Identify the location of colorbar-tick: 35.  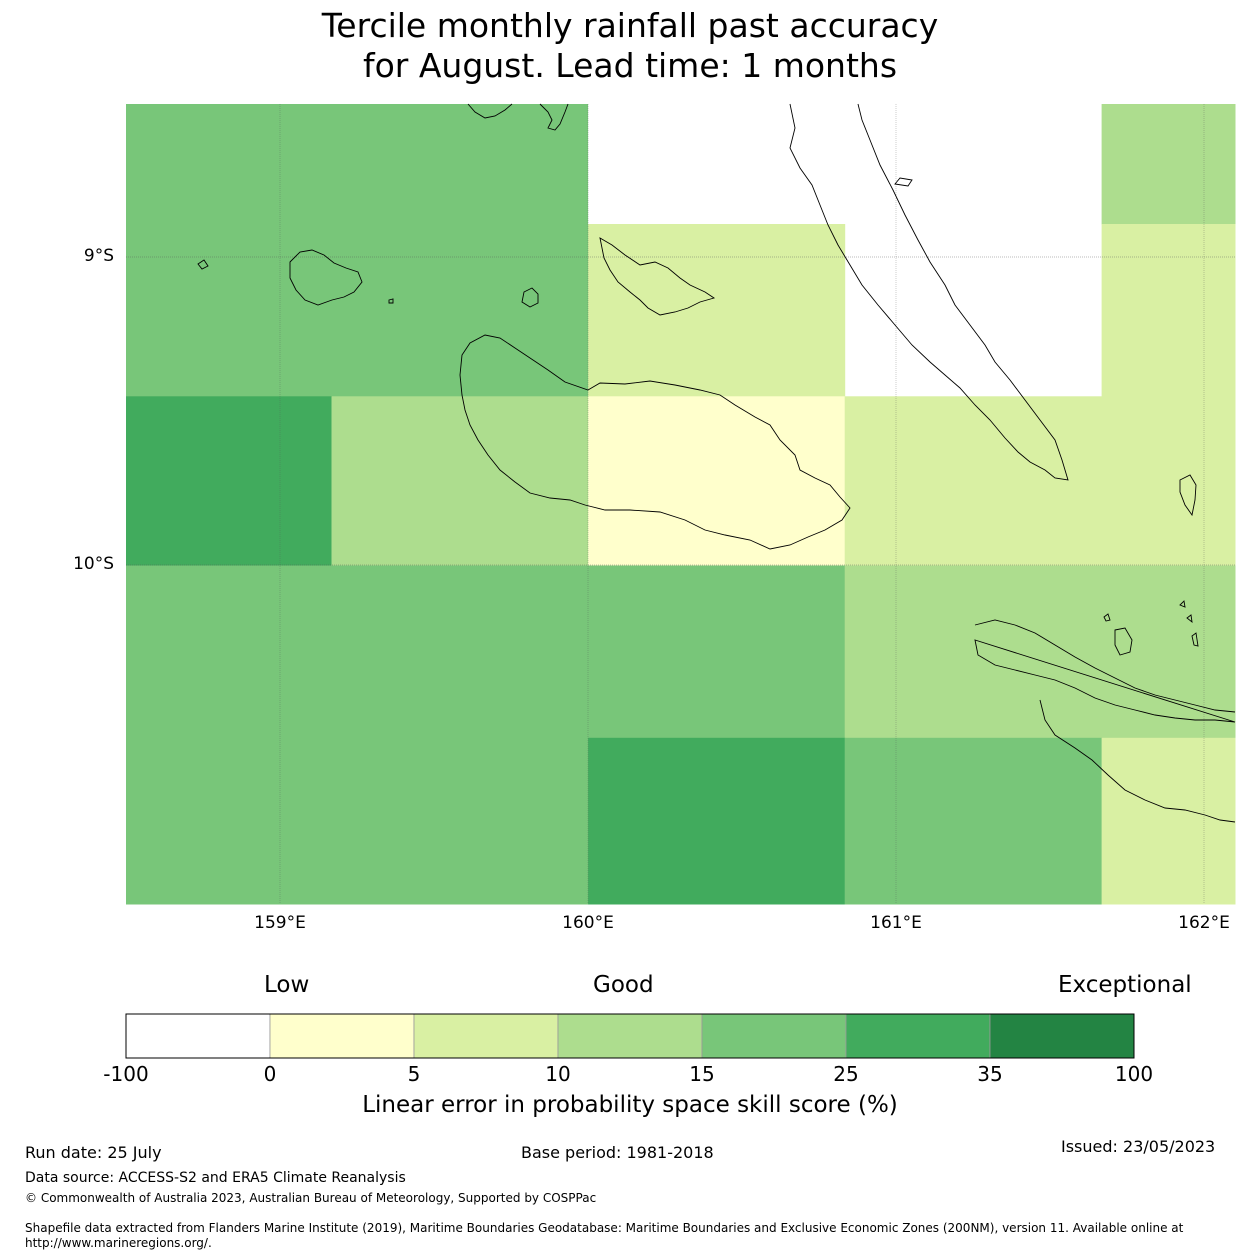
(990, 1074).